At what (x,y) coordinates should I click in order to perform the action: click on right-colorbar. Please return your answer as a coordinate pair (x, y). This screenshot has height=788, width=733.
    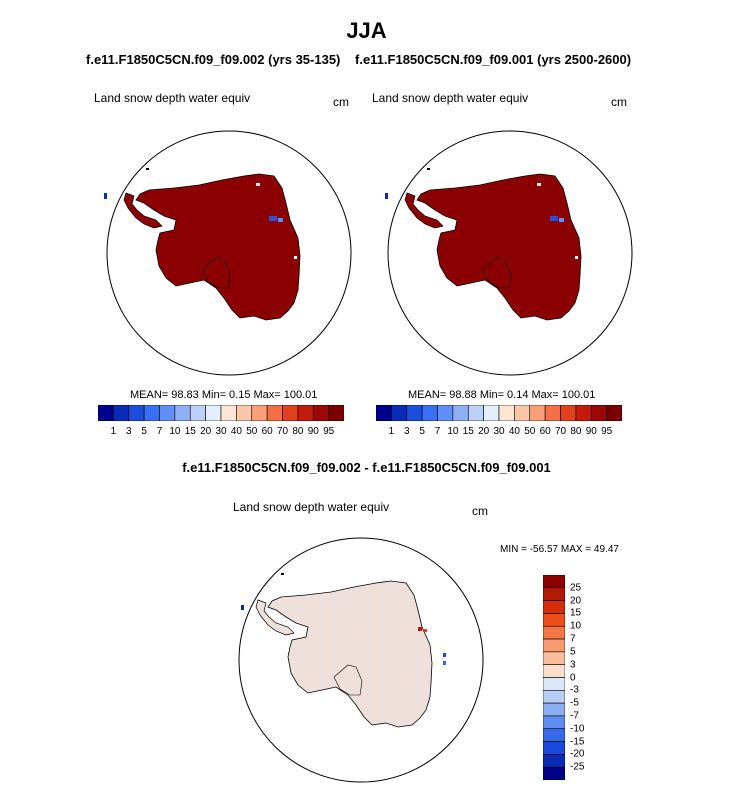
    Looking at the image, I should click on (499, 413).